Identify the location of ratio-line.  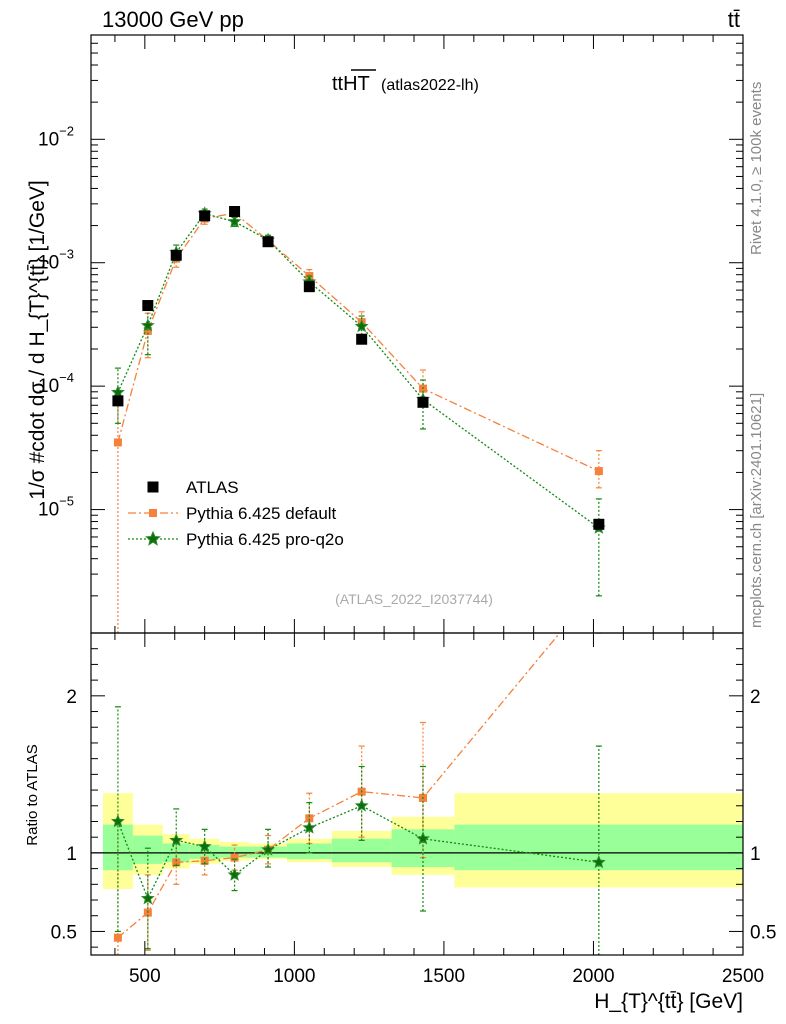
(358, 853).